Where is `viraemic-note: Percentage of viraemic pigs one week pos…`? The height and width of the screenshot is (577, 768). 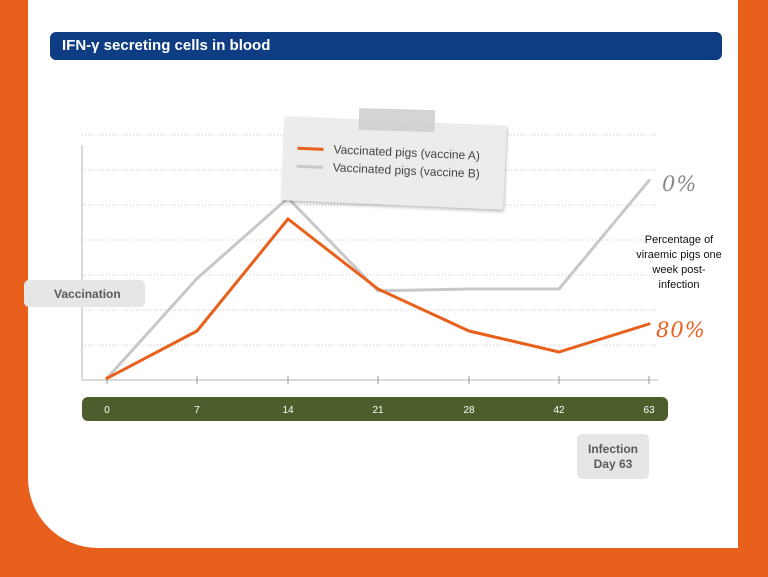 viraemic-note: Percentage of viraemic pigs one week pos… is located at coordinates (679, 262).